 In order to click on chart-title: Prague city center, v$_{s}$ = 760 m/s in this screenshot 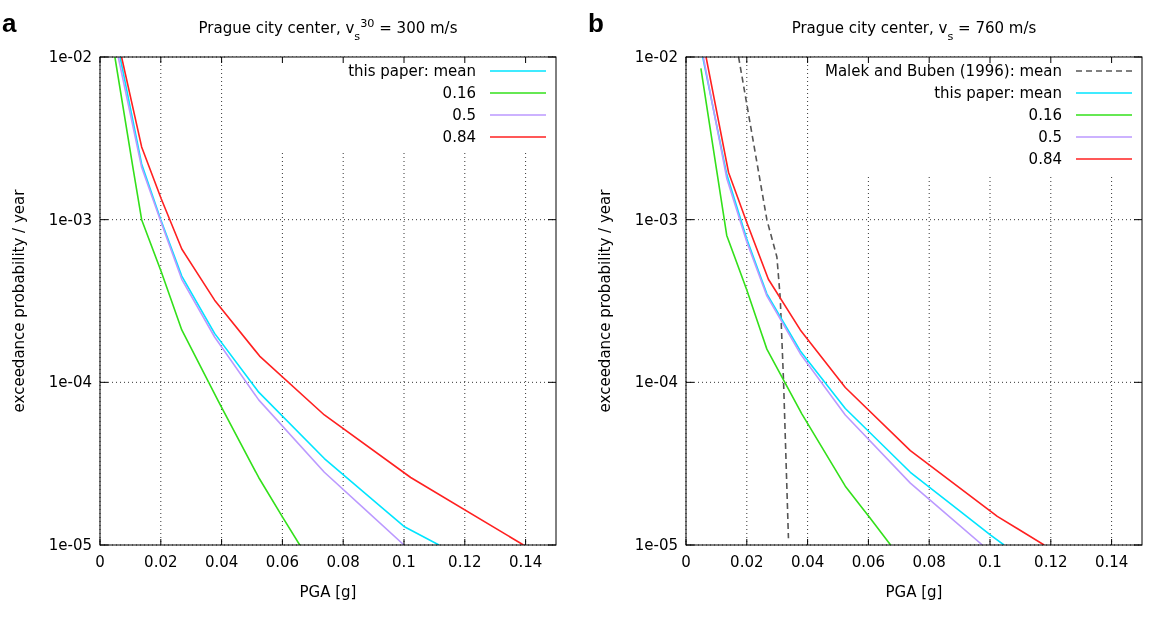, I will do `click(914, 31)`.